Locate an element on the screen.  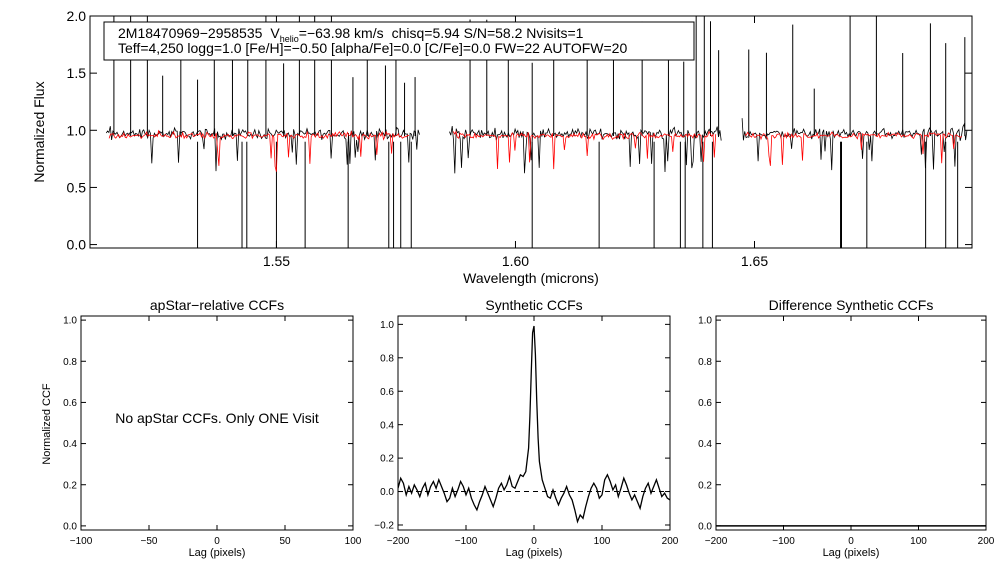
synthetic-ccf-x-tick-label: −200 is located at coordinates (398, 541).